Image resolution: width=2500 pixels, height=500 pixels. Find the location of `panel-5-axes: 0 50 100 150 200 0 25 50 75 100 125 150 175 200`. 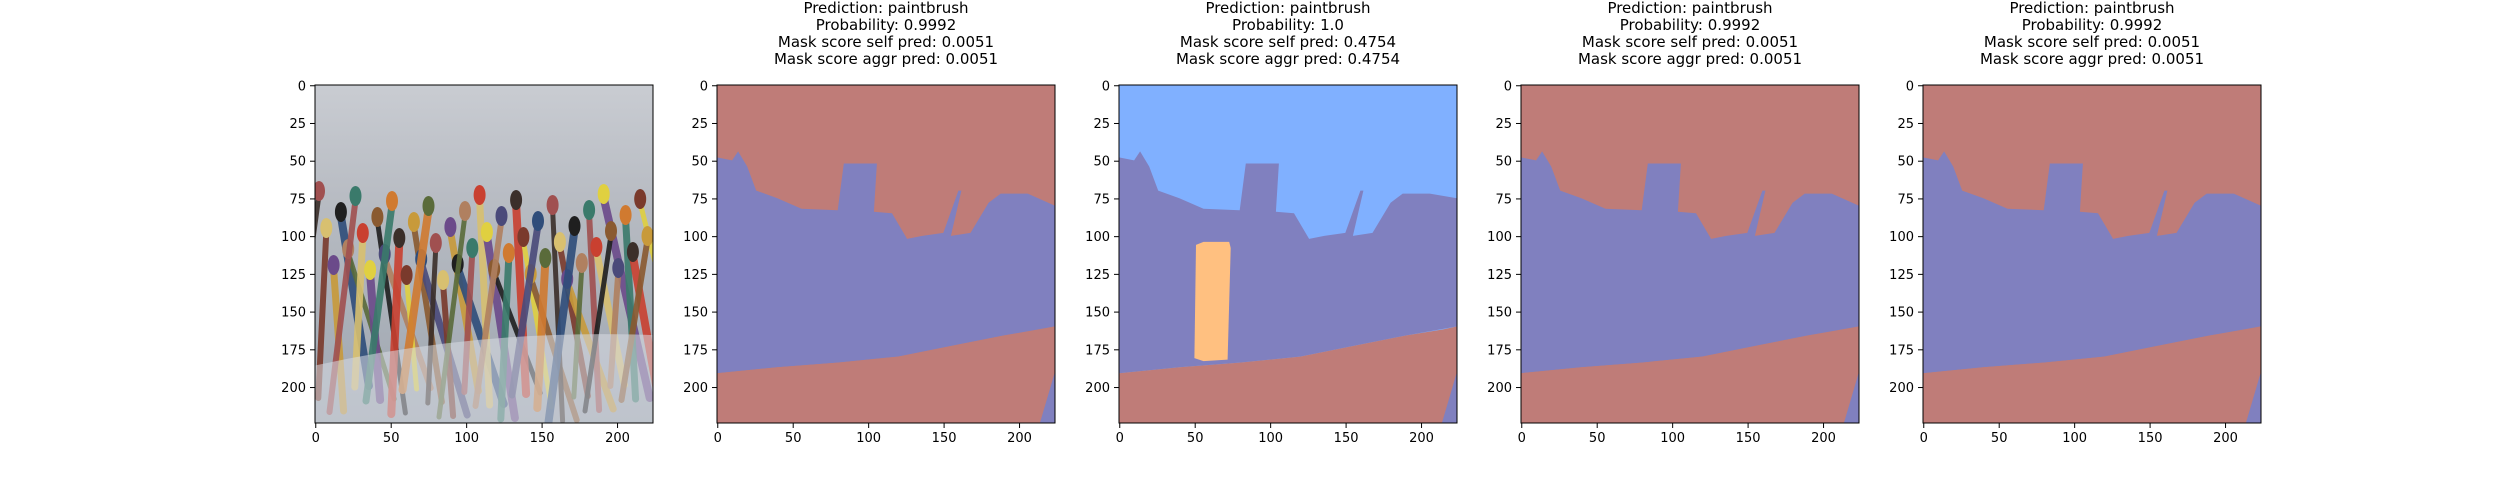

panel-5-axes: 0 50 100 150 200 0 25 50 75 100 125 150 175 200 is located at coordinates (2075, 262).